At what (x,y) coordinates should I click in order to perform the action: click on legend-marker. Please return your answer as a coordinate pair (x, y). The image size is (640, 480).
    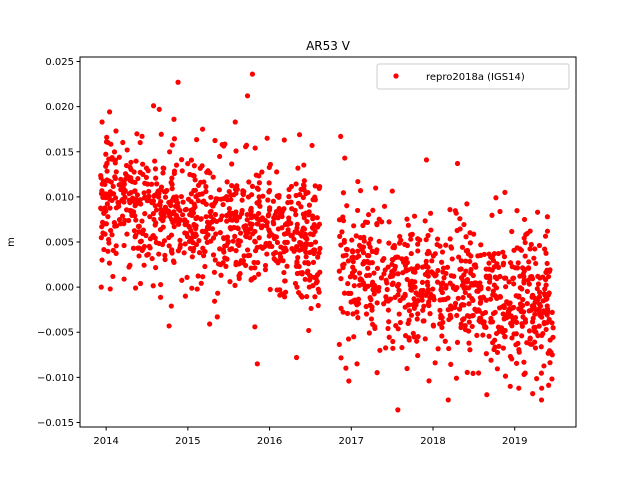
    Looking at the image, I should click on (396, 76).